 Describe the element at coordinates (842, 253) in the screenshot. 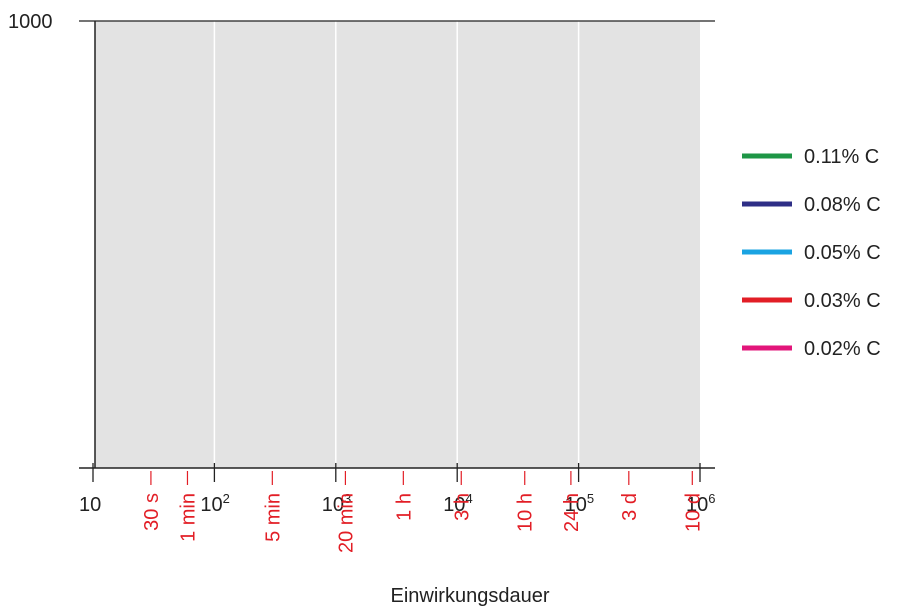

I see `legend-label: 0.05% C` at that location.